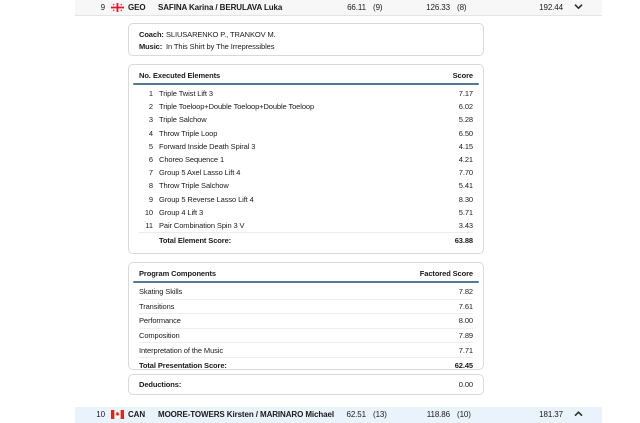 This screenshot has width=640, height=423. I want to click on segment1-rank: (9), so click(378, 7).